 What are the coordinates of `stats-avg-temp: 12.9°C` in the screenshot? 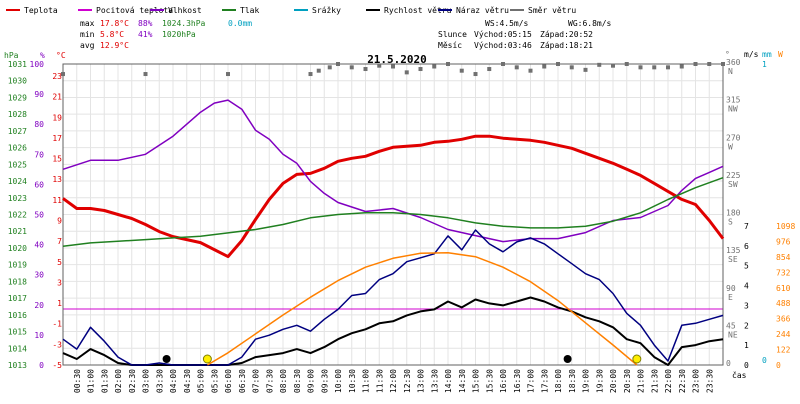 It's located at (114, 45).